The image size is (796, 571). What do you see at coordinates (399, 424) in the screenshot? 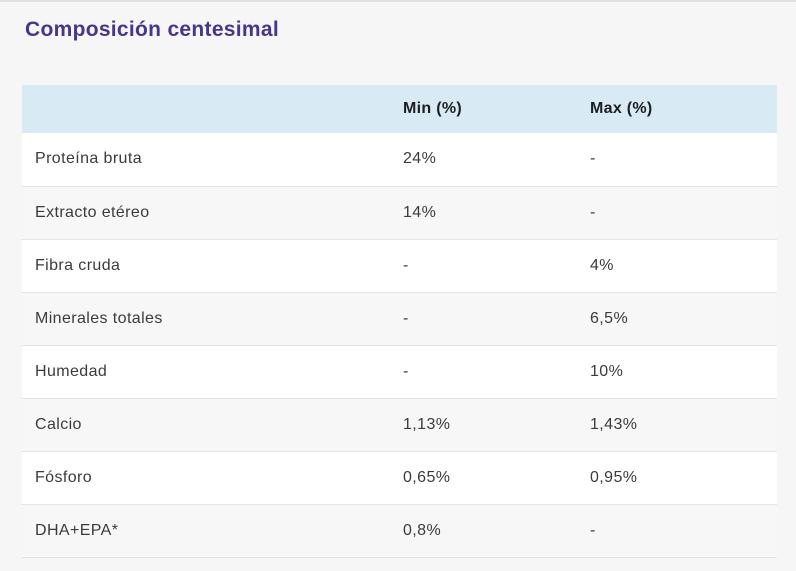
I see `table-row: Calcio 1,13% 1,43%` at bounding box center [399, 424].